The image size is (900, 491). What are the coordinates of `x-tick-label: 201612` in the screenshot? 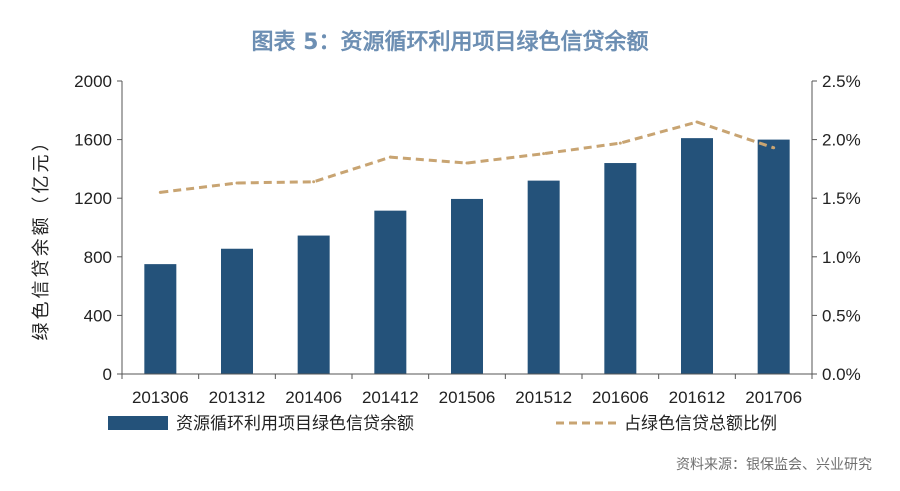 It's located at (697, 397).